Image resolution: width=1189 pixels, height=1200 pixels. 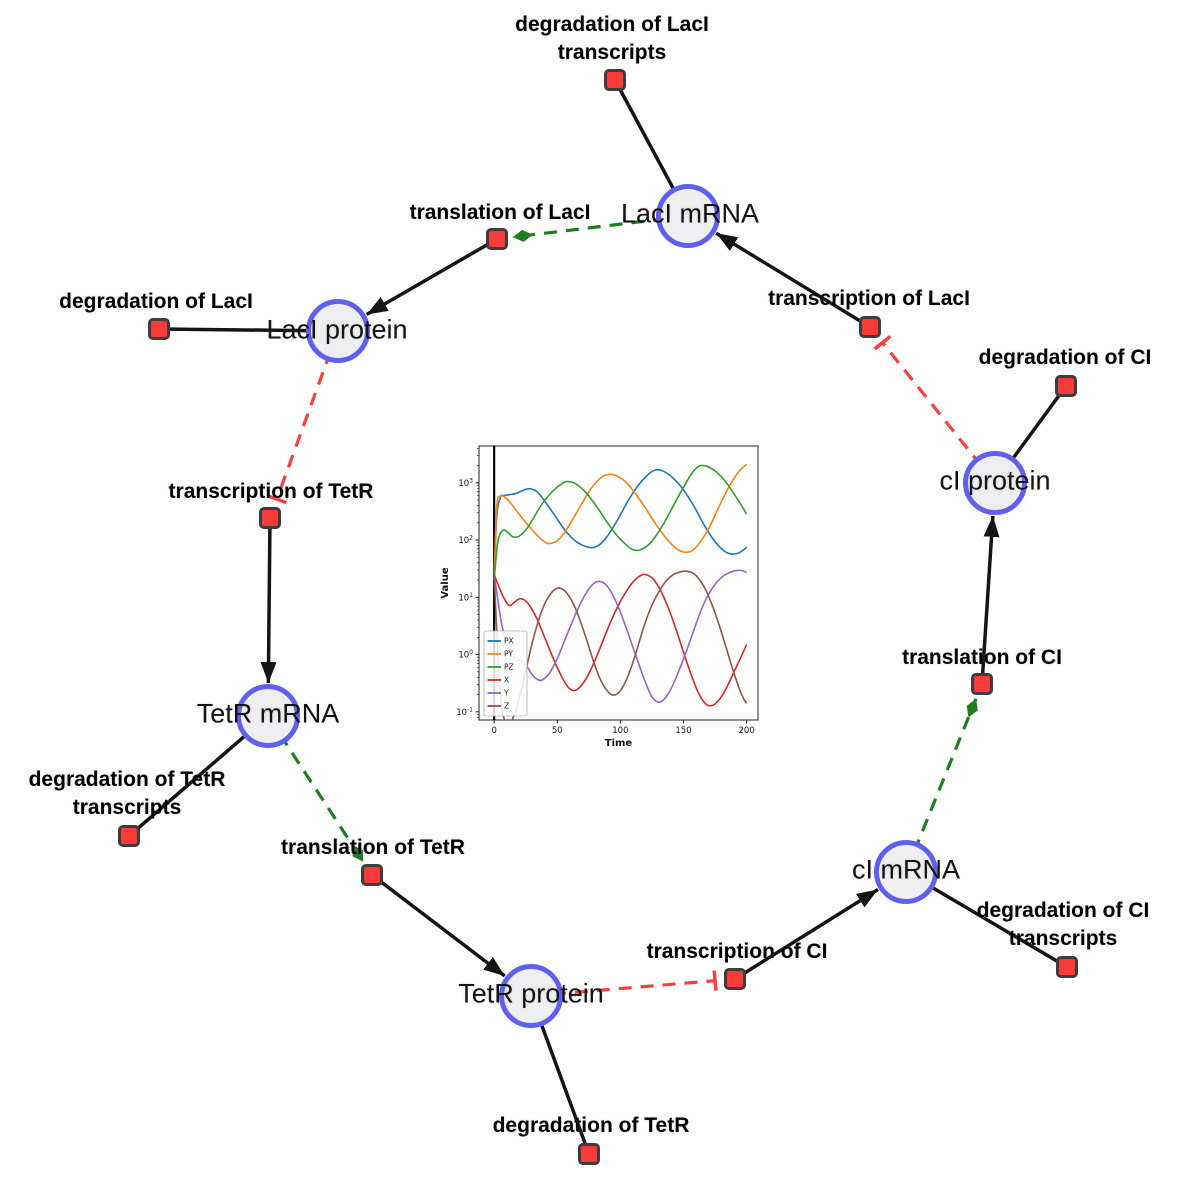 I want to click on chart-legend: PX PY PZ XYZ, so click(x=505, y=673).